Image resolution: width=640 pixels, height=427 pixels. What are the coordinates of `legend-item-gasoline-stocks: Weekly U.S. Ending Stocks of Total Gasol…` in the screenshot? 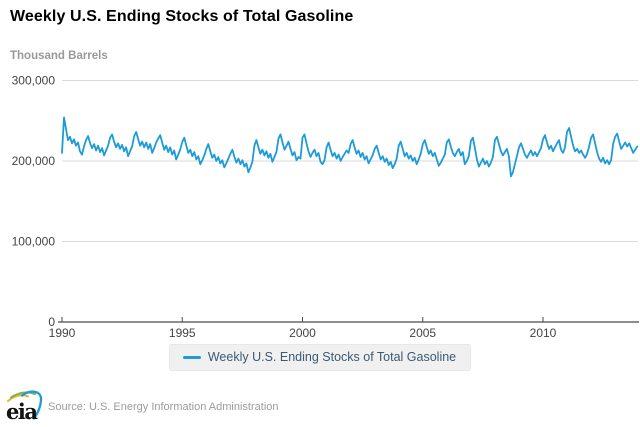 It's located at (320, 357).